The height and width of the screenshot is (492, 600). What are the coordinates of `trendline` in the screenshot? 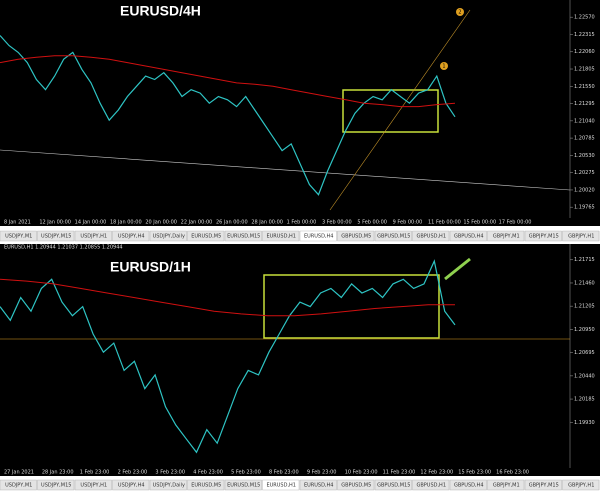 It's located at (400, 110).